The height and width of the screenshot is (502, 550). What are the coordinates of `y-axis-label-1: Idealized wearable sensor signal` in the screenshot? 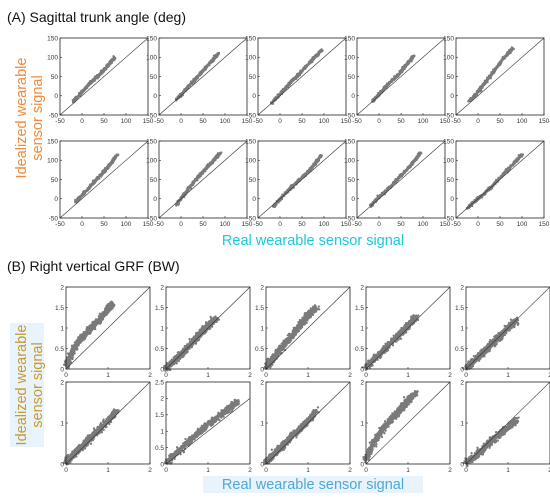 It's located at (30, 118).